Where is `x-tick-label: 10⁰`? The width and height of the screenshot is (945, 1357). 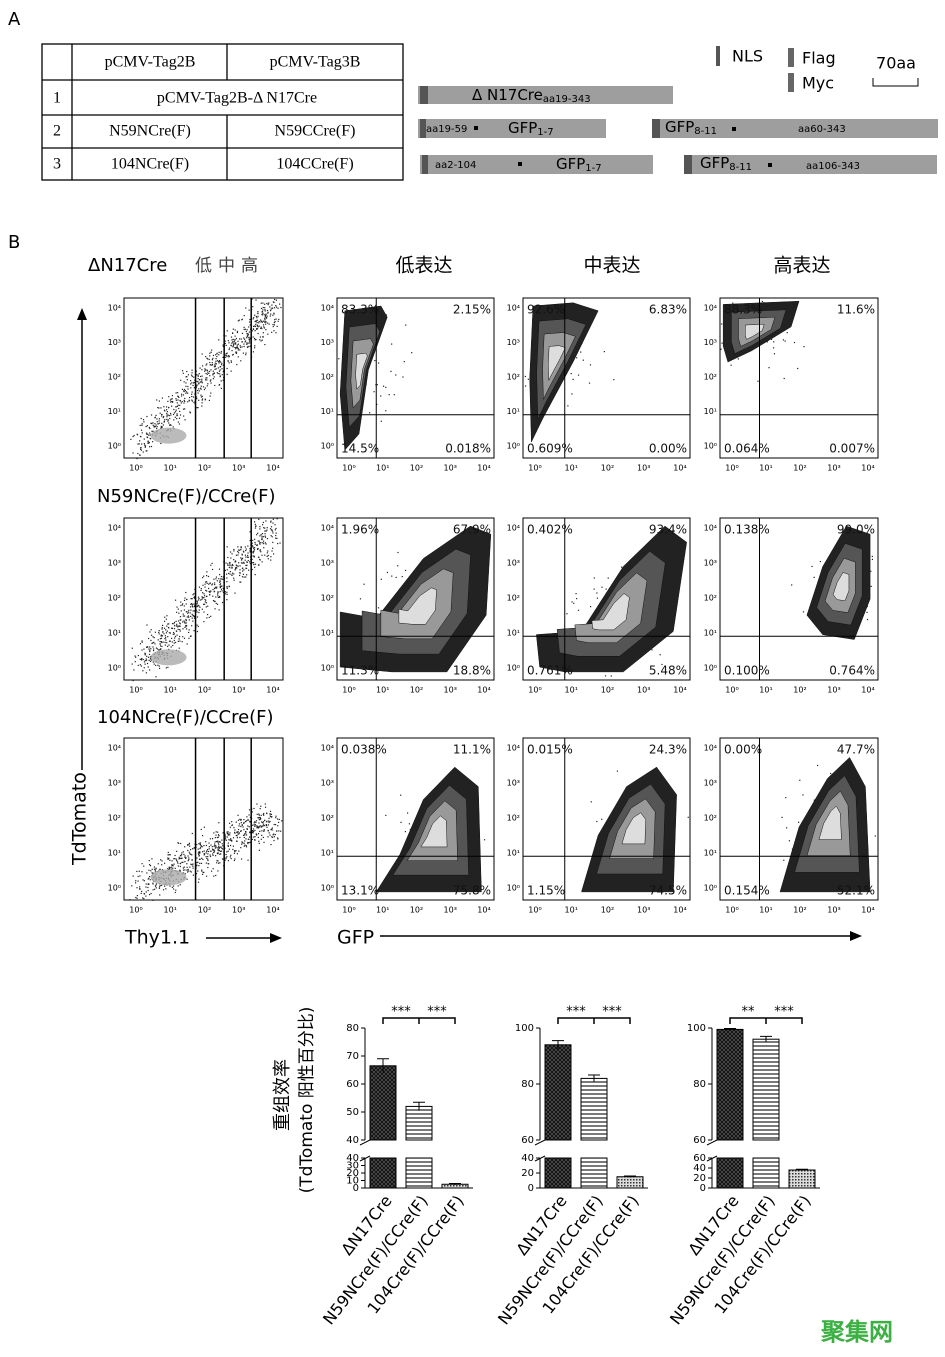
x-tick-label: 10⁰ is located at coordinates (534, 690).